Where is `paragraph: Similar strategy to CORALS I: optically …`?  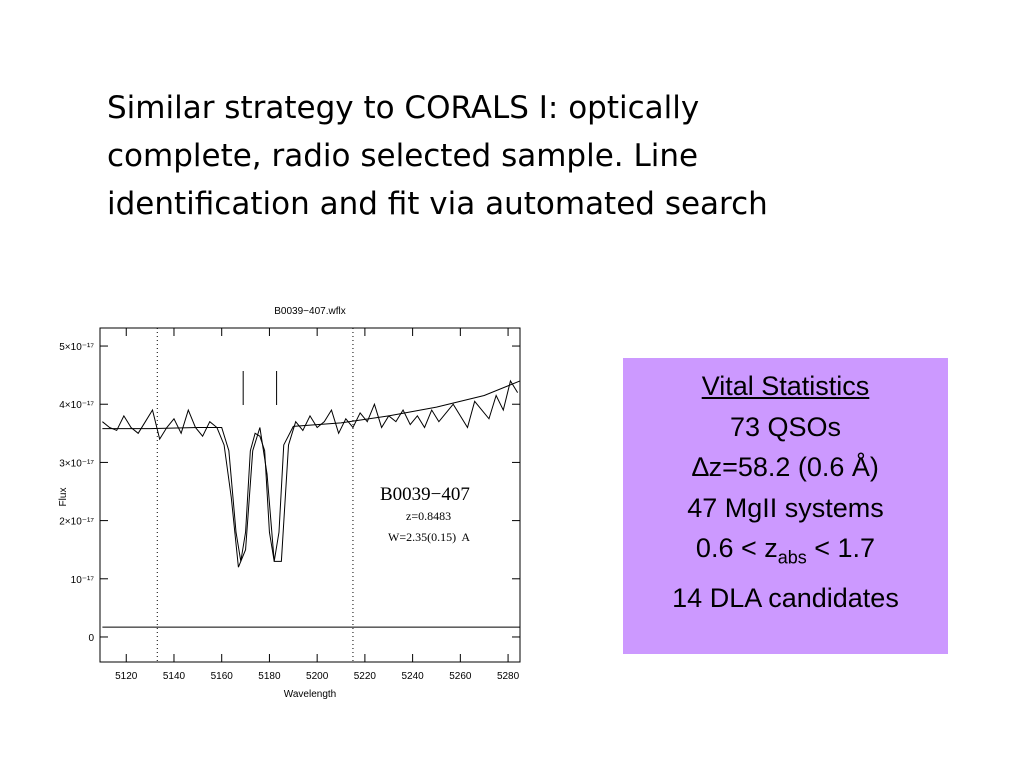
paragraph: Similar strategy to CORALS I: optically … is located at coordinates (437, 156).